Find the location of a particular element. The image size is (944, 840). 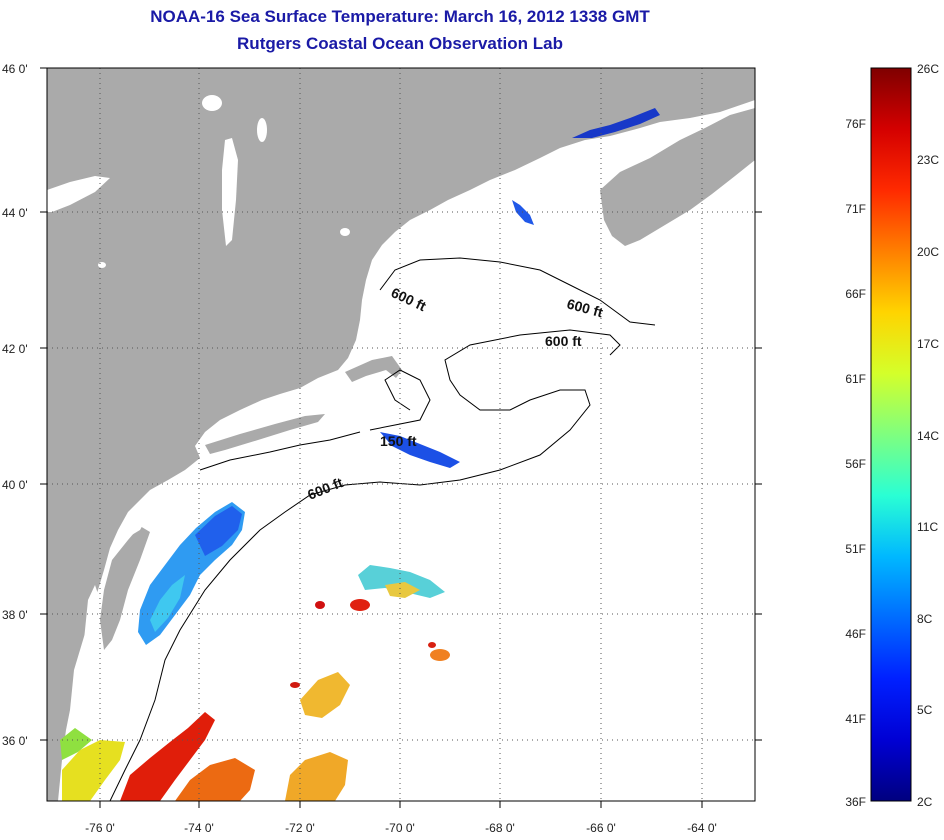

water-chesapeake-bay is located at coordinates (91, 637).